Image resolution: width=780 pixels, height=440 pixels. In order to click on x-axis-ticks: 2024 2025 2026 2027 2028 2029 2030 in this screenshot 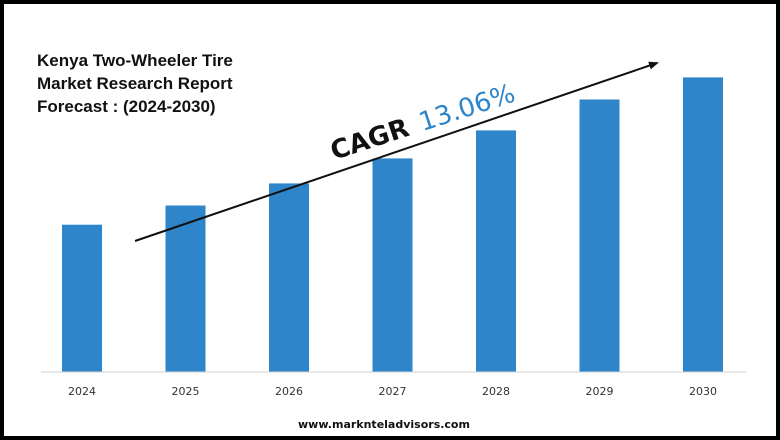, I will do `click(392, 391)`.